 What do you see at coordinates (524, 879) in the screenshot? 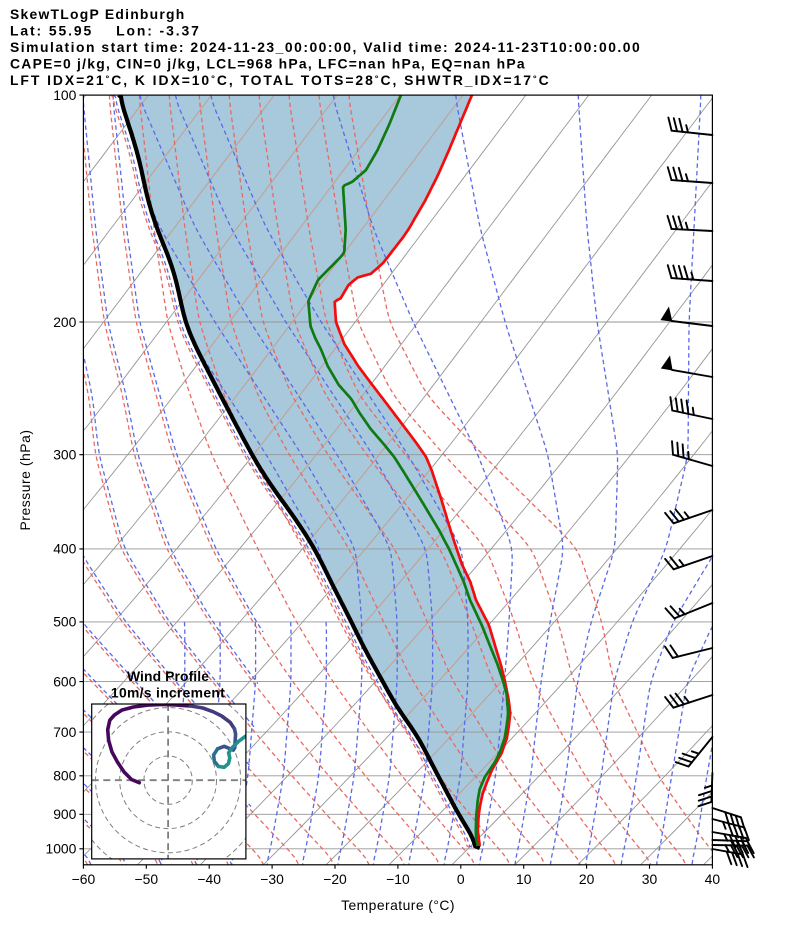
I see `svg-text: 10` at bounding box center [524, 879].